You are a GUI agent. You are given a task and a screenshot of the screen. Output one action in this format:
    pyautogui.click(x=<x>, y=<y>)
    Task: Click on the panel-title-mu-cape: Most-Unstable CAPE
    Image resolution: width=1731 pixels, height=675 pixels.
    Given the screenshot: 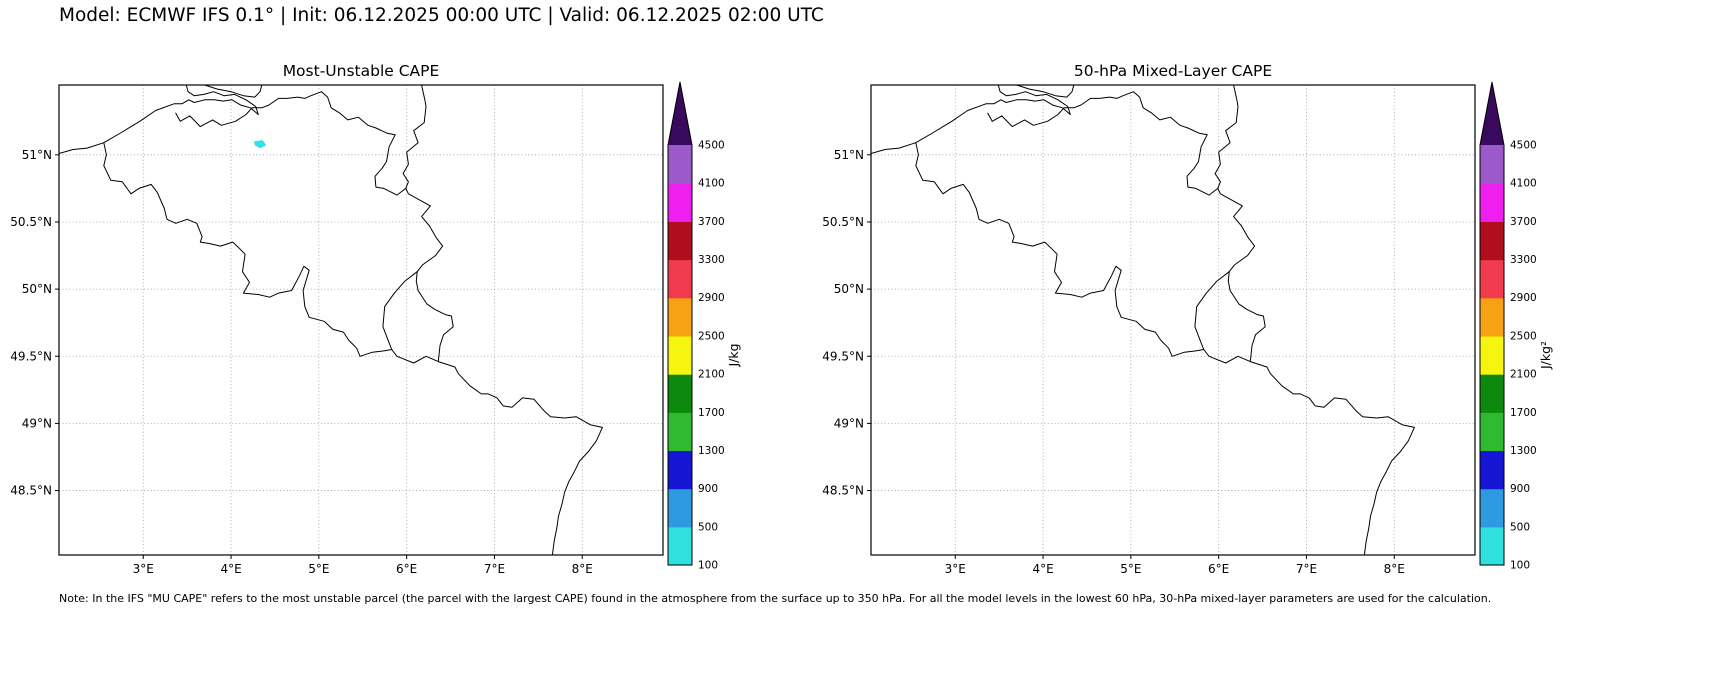 What is the action you would take?
    pyautogui.click(x=361, y=71)
    